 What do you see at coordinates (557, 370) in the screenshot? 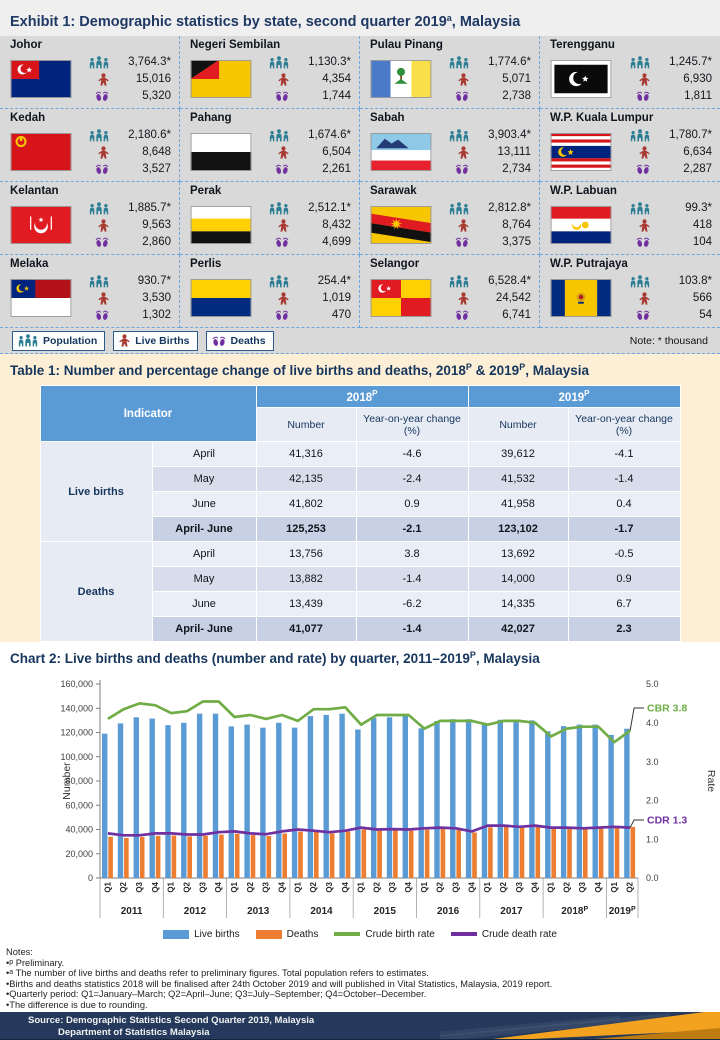
I see `table-title-suffix: , Malaysia` at bounding box center [557, 370].